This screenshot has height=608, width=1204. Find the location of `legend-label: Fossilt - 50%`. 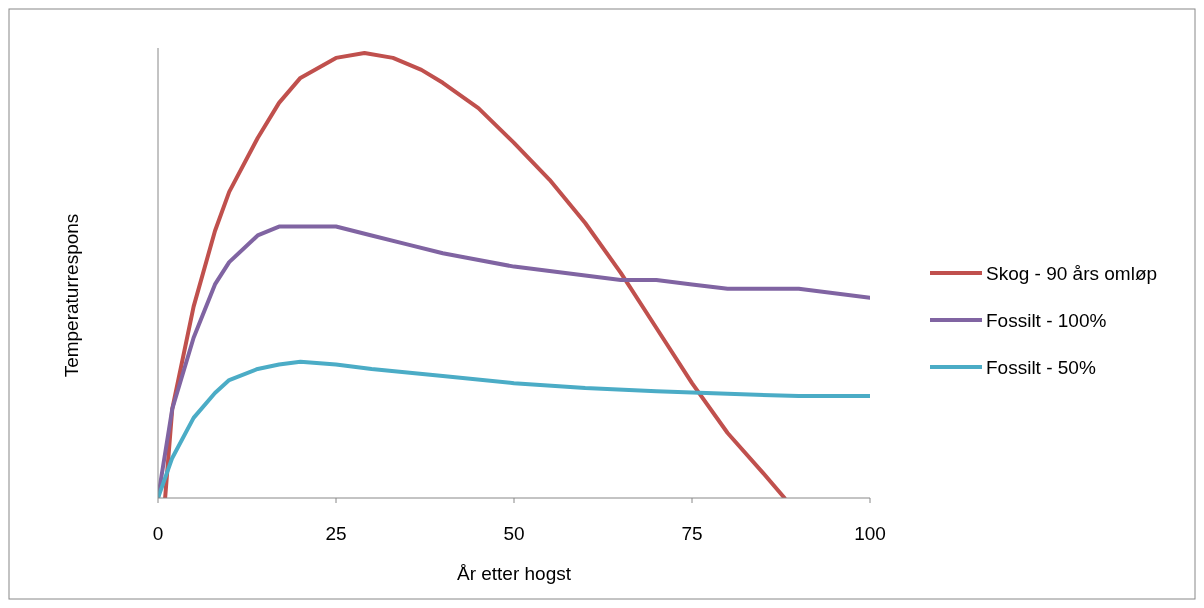

legend-label: Fossilt - 50% is located at coordinates (1041, 367).